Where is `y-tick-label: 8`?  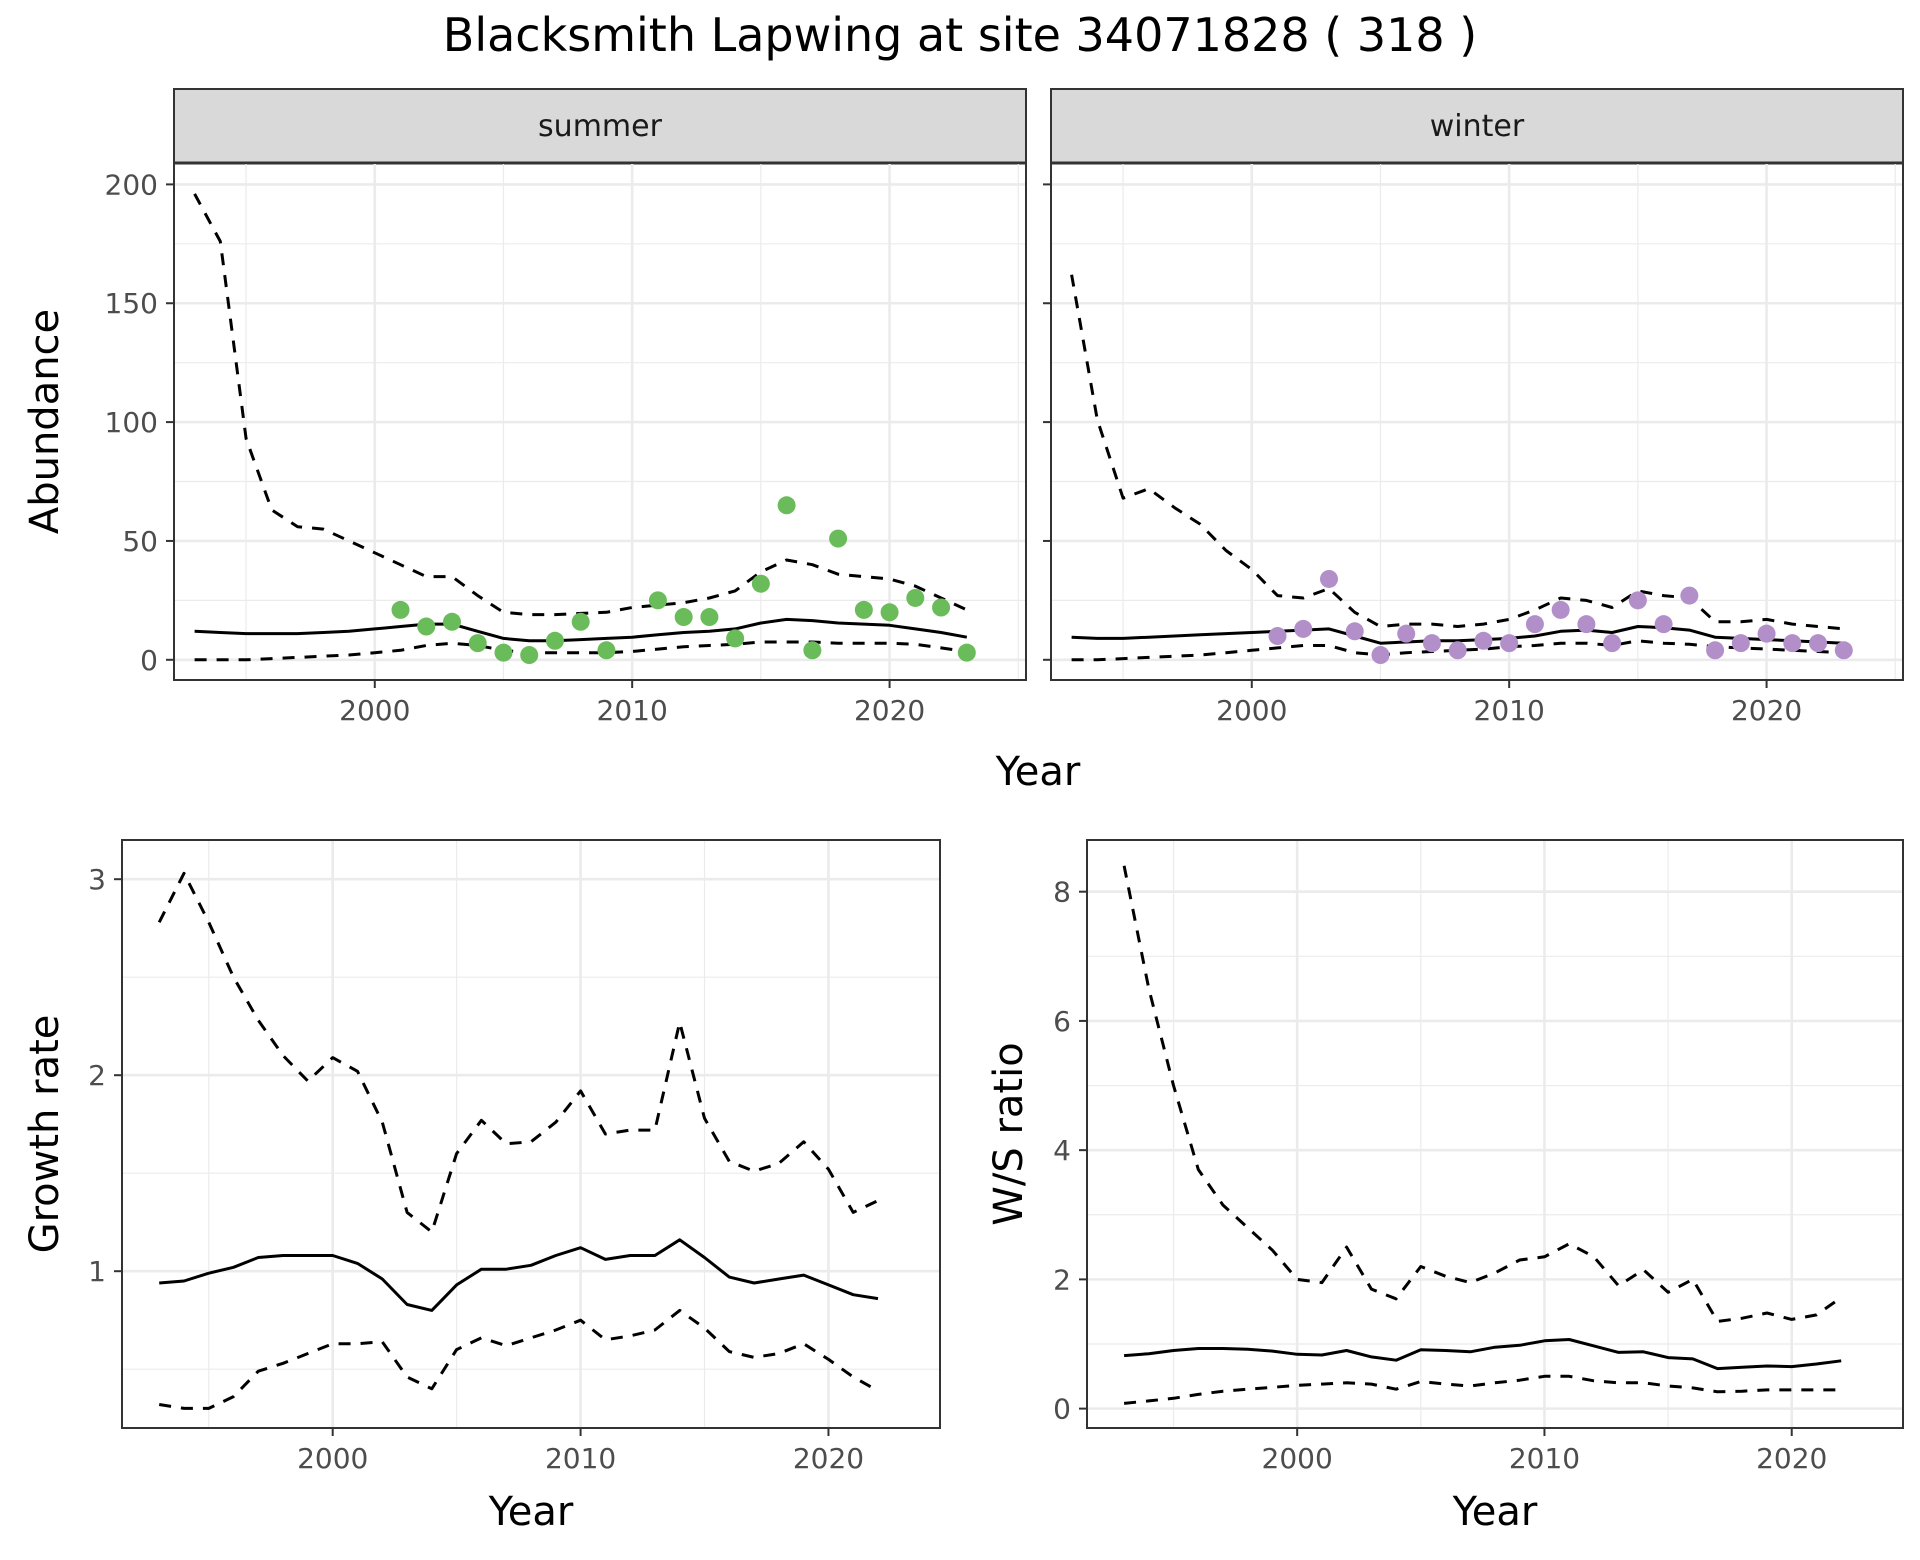 y-tick-label: 8 is located at coordinates (1062, 892).